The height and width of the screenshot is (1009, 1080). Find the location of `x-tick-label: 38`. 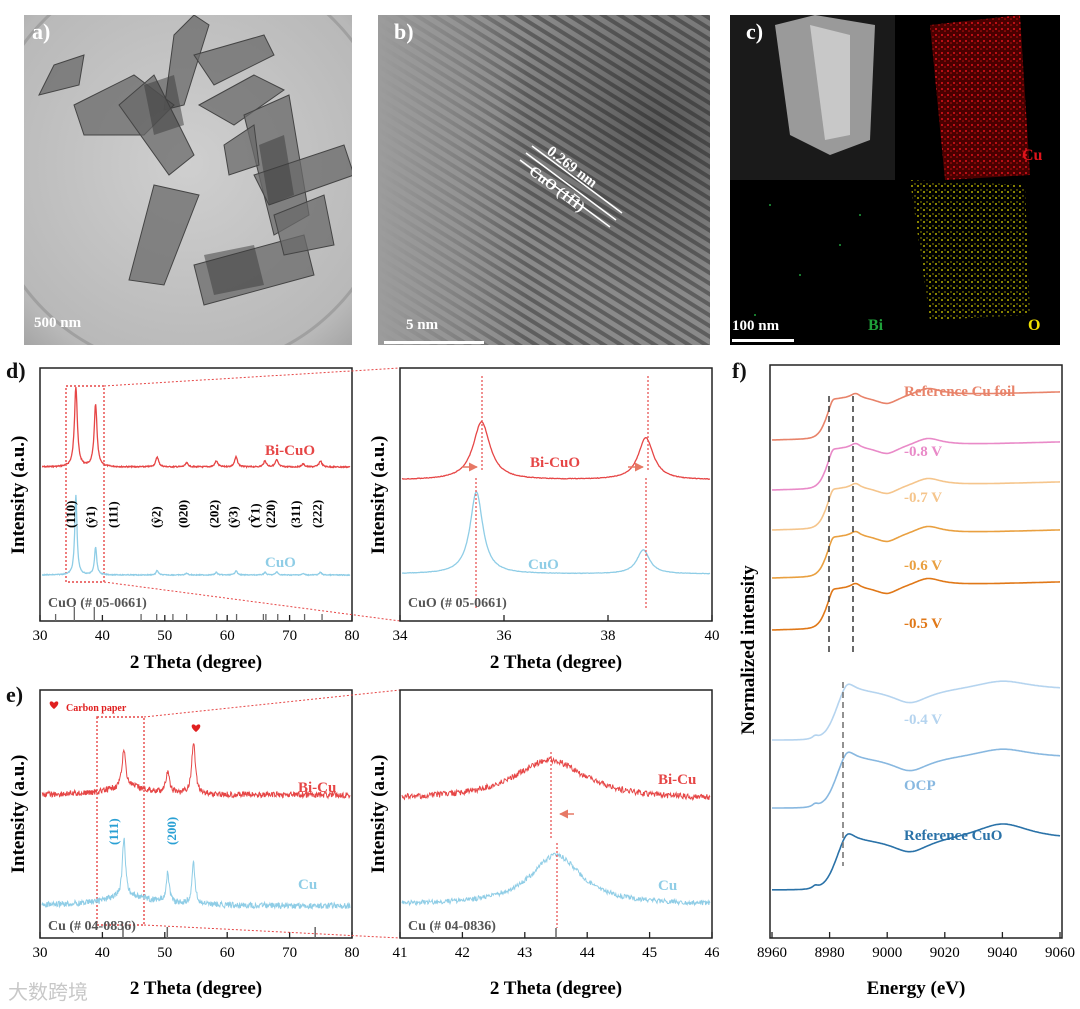

x-tick-label: 38 is located at coordinates (608, 636).